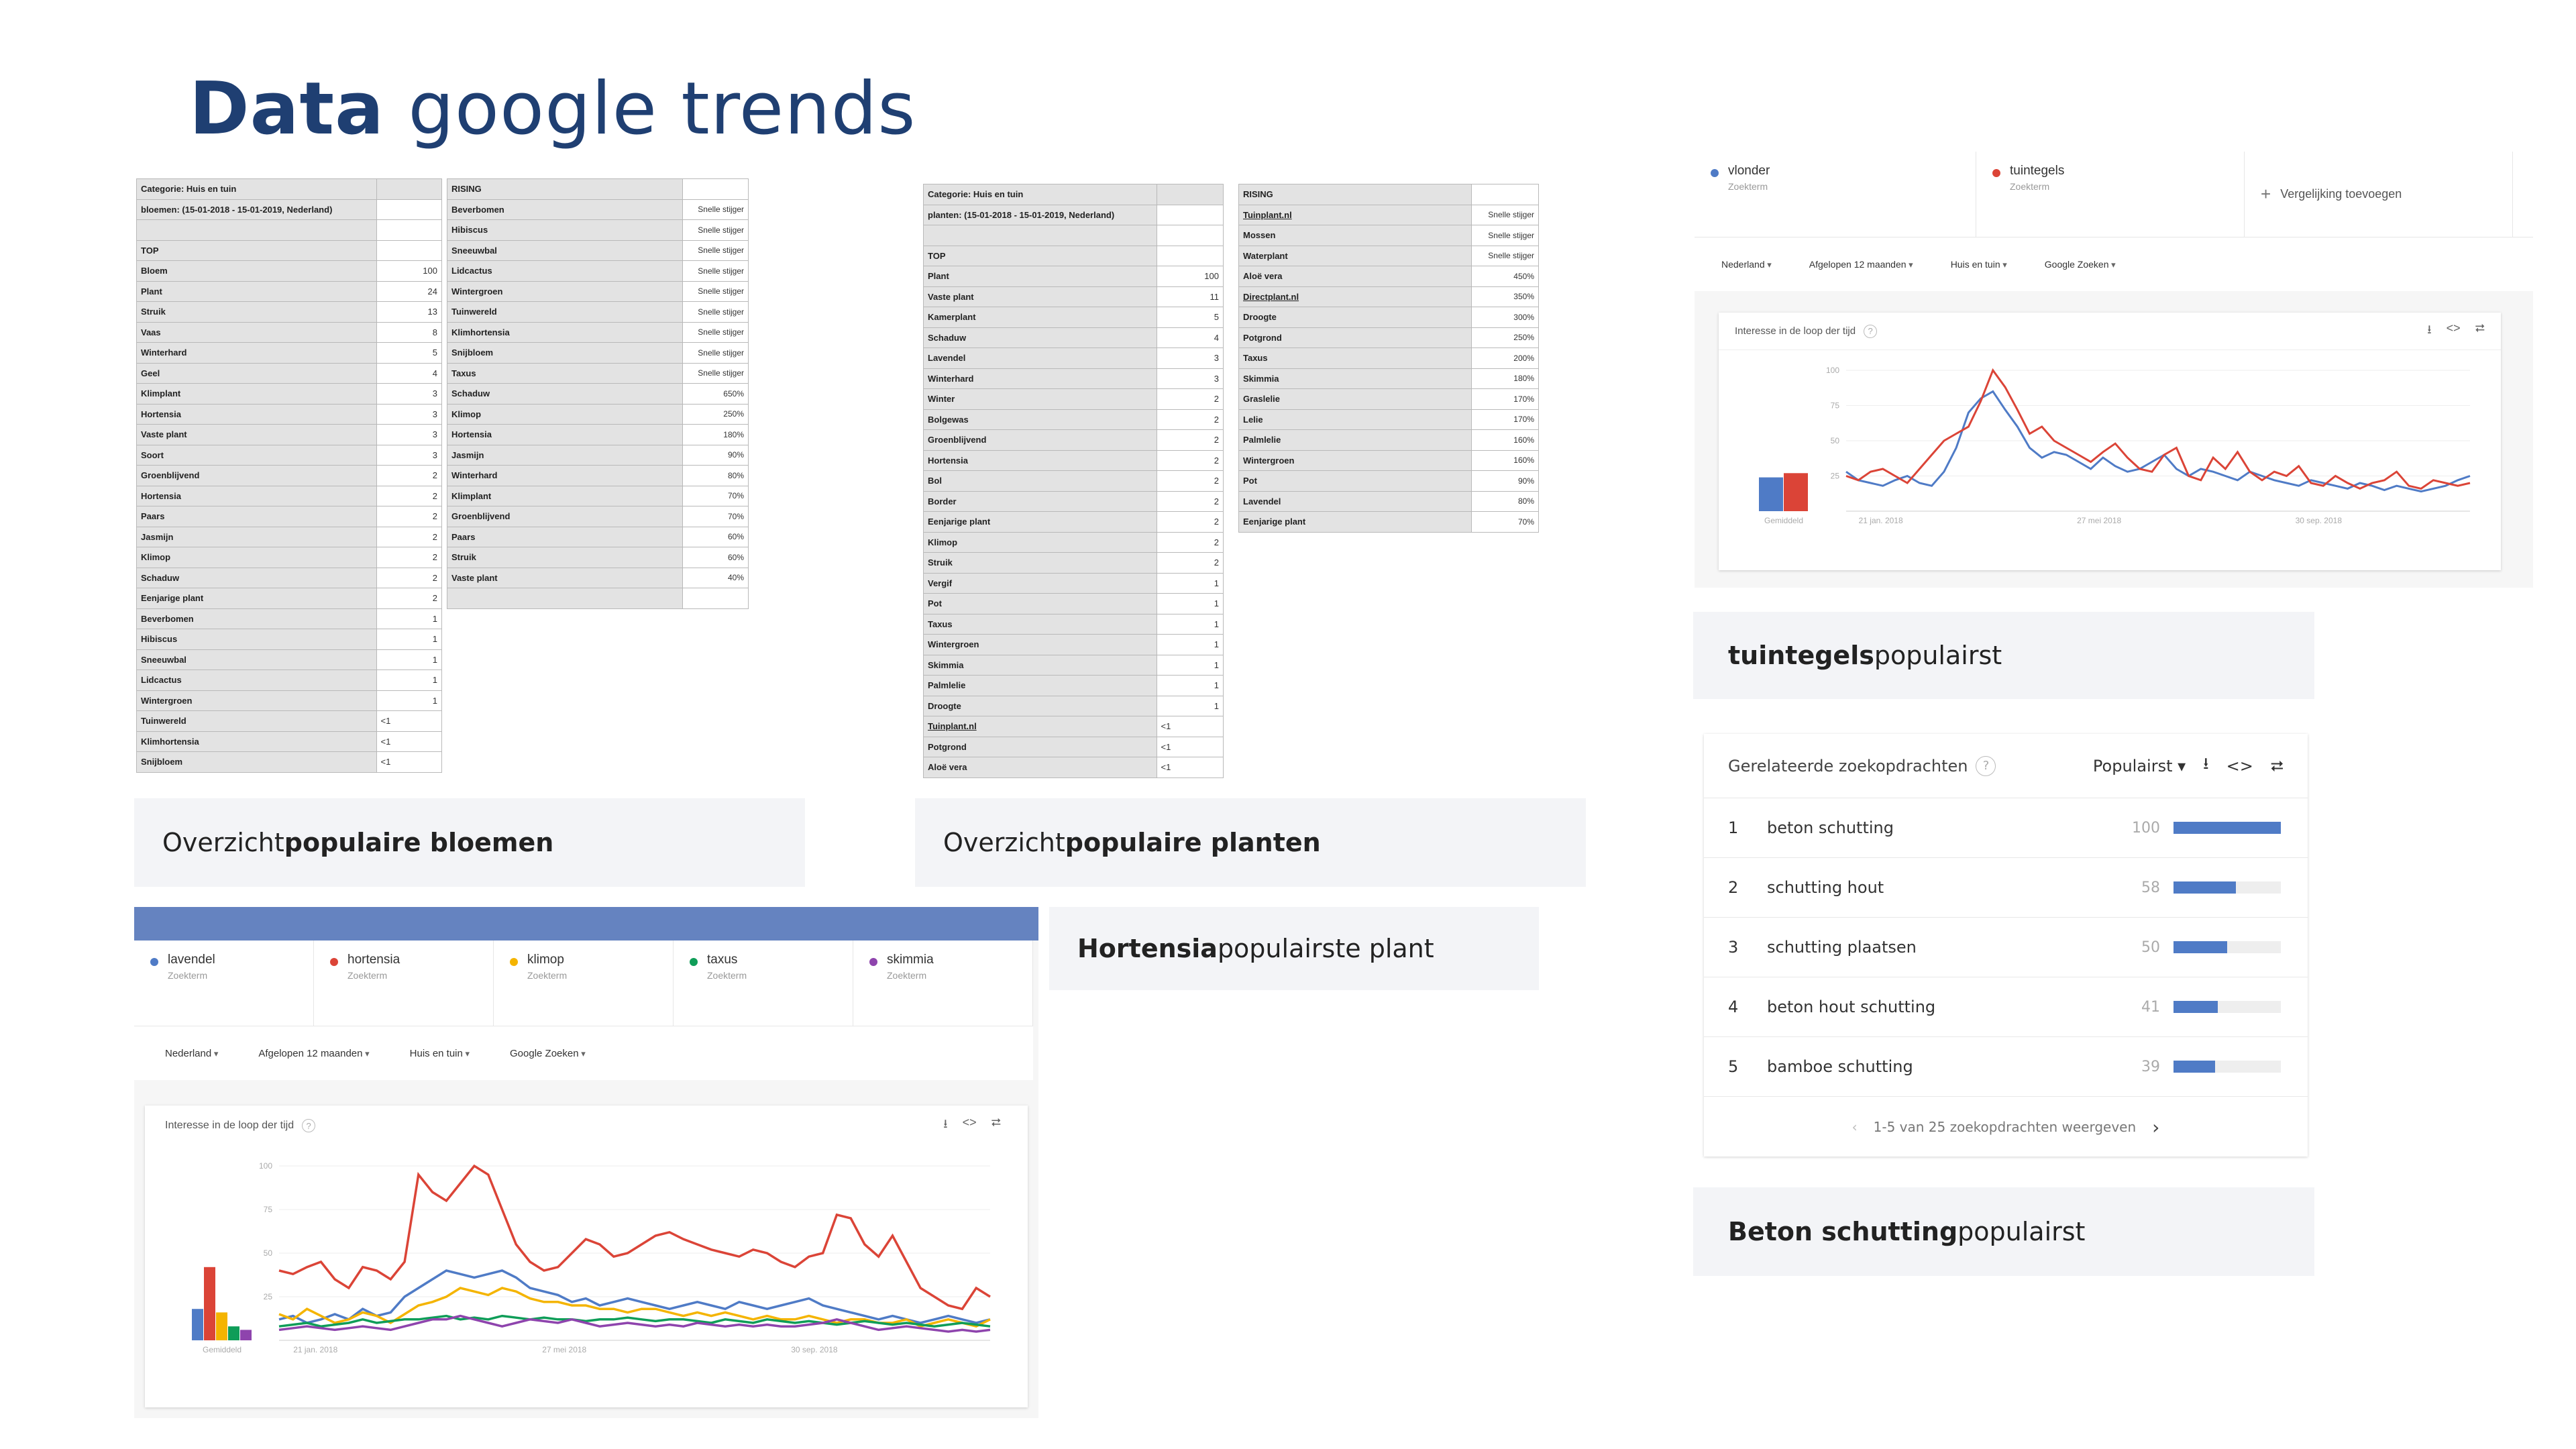  Describe the element at coordinates (597, 434) in the screenshot. I see `table-row: Hortensia 180%` at that location.